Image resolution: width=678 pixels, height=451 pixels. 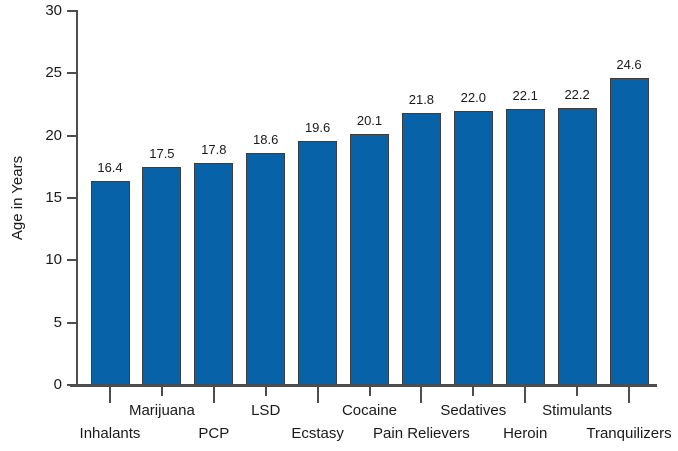 I want to click on y-axis-title: Age in Years, so click(x=17, y=198).